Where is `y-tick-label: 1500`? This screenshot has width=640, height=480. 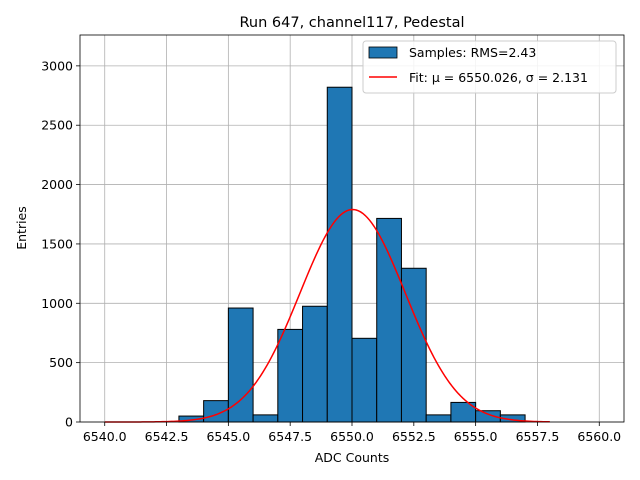 y-tick-label: 1500 is located at coordinates (57, 243).